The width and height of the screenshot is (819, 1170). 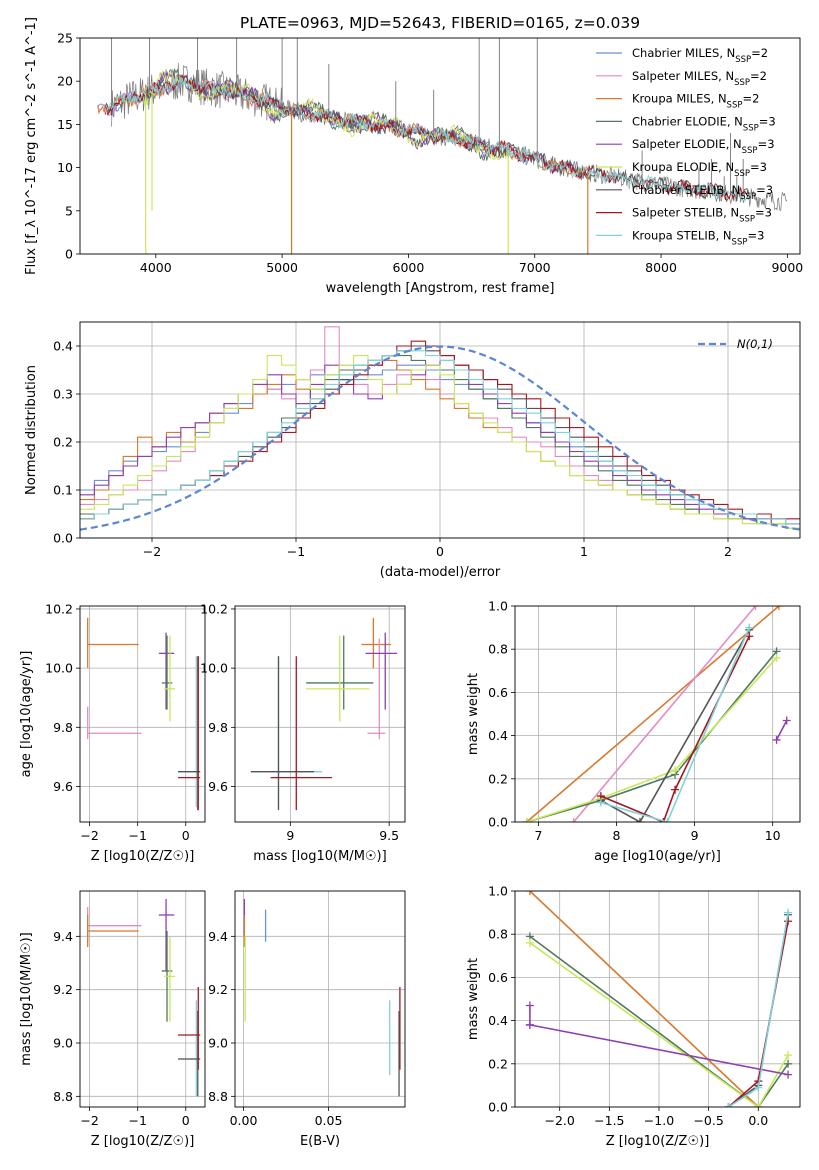 What do you see at coordinates (282, 733) in the screenshot?
I see `errorbar-chabrier-stelib` at bounding box center [282, 733].